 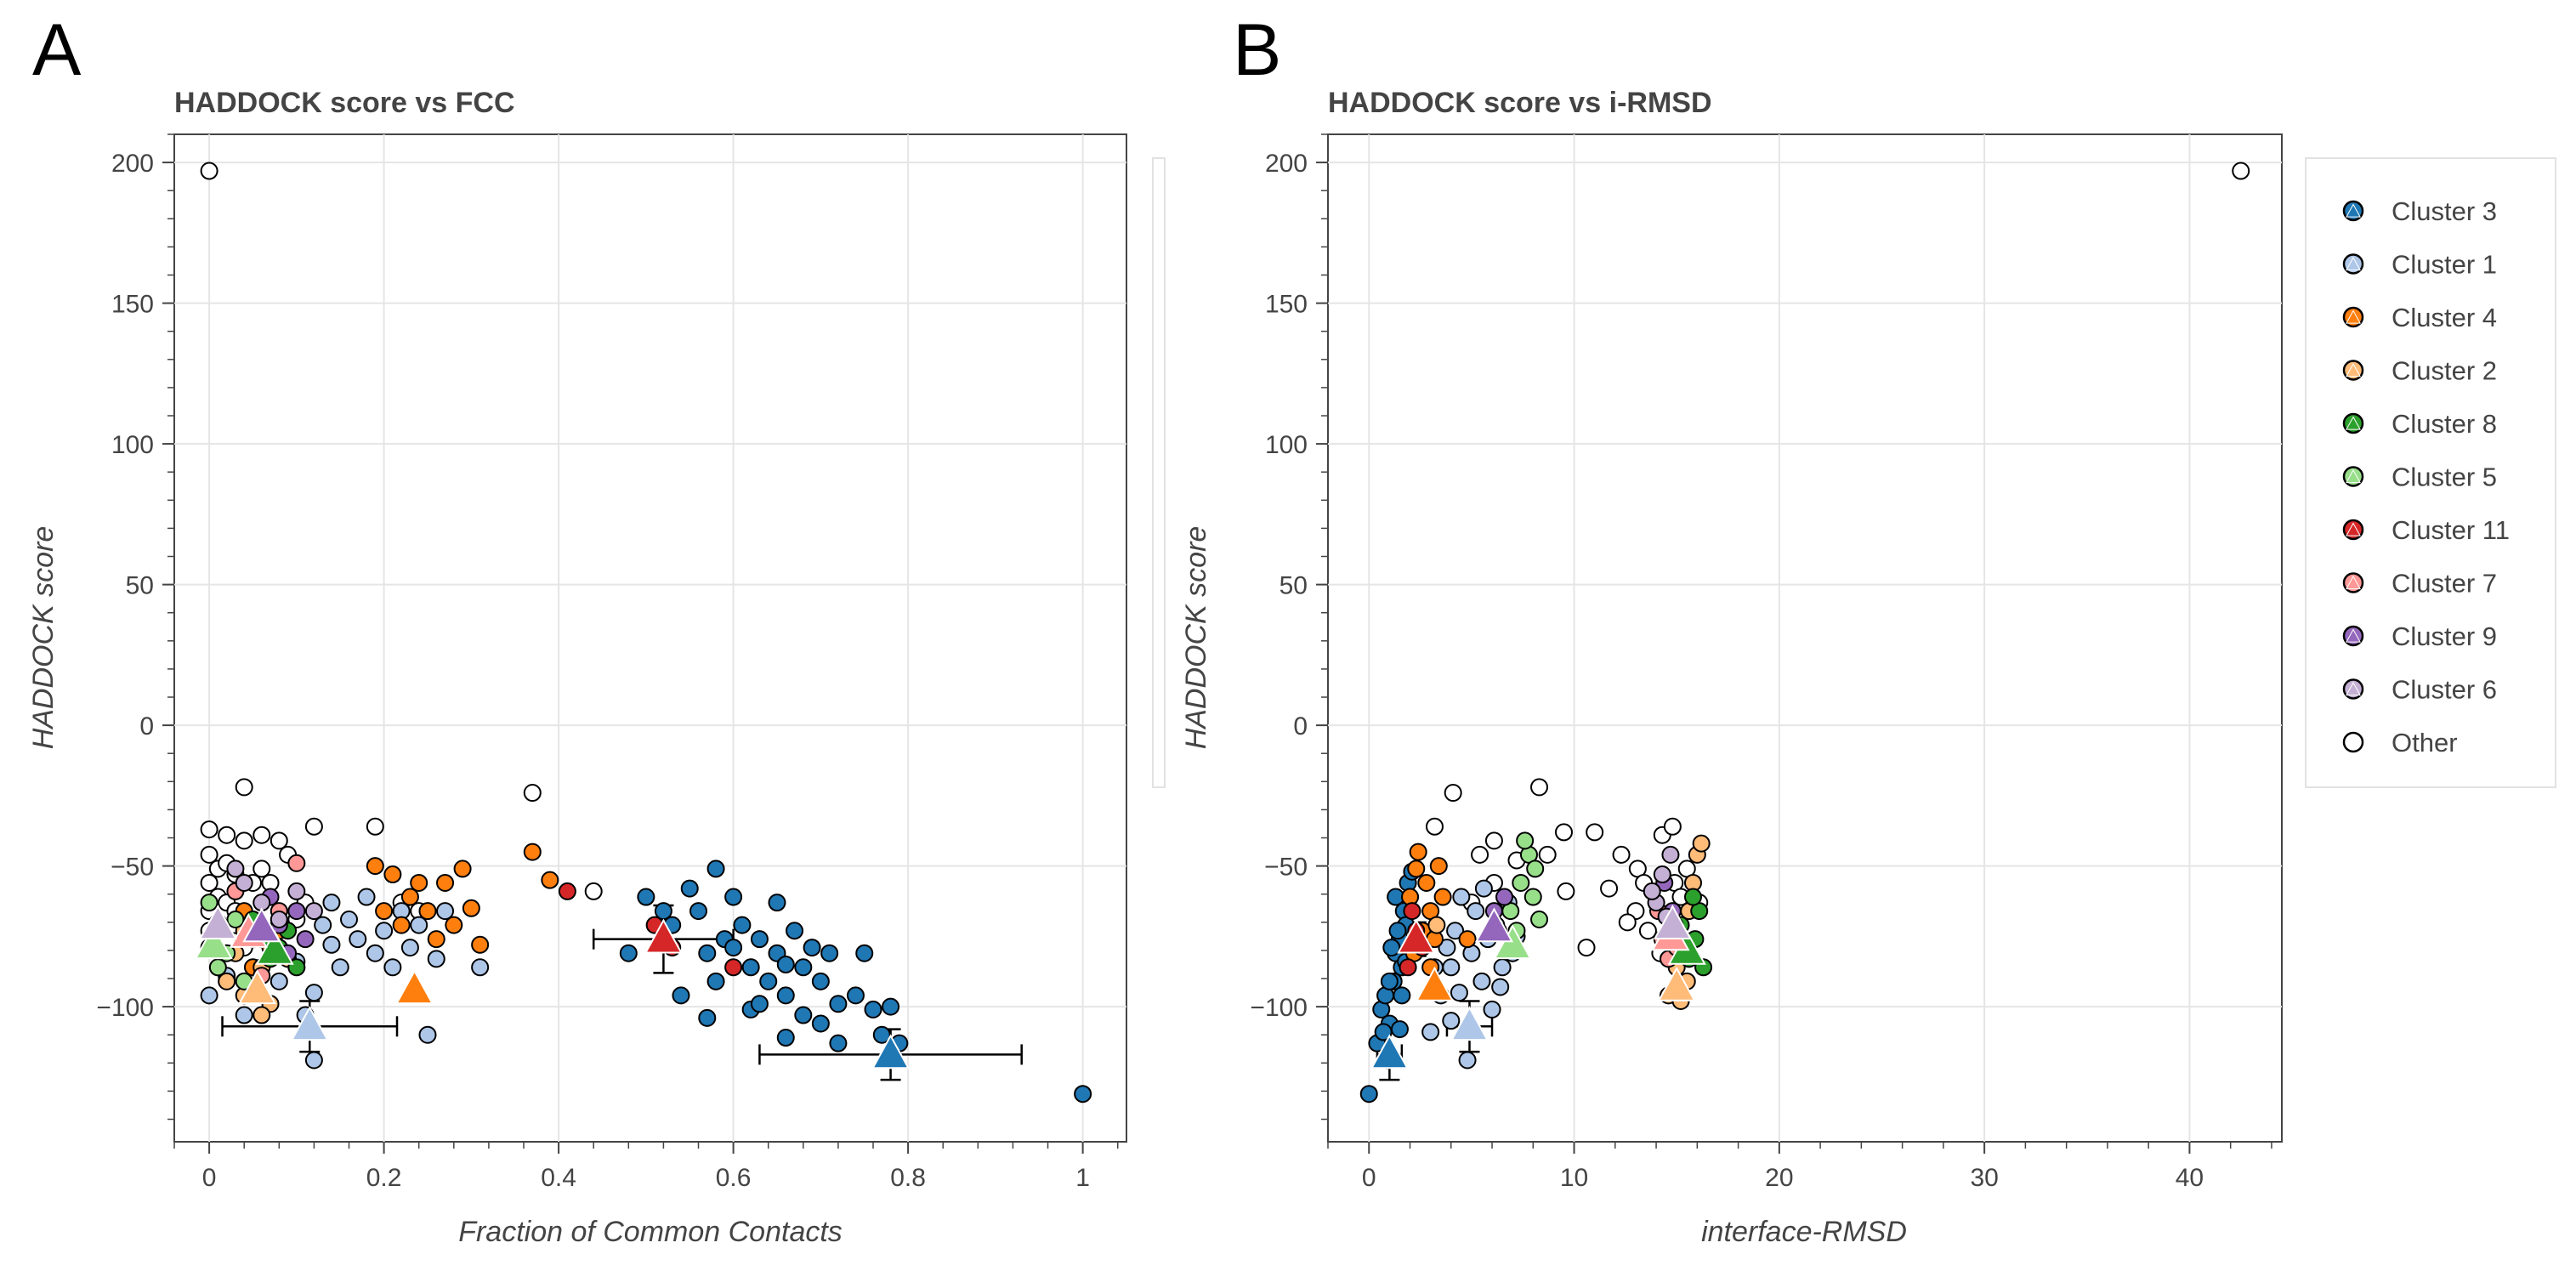 What do you see at coordinates (1287, 164) in the screenshot?
I see `y-tick-label: 200` at bounding box center [1287, 164].